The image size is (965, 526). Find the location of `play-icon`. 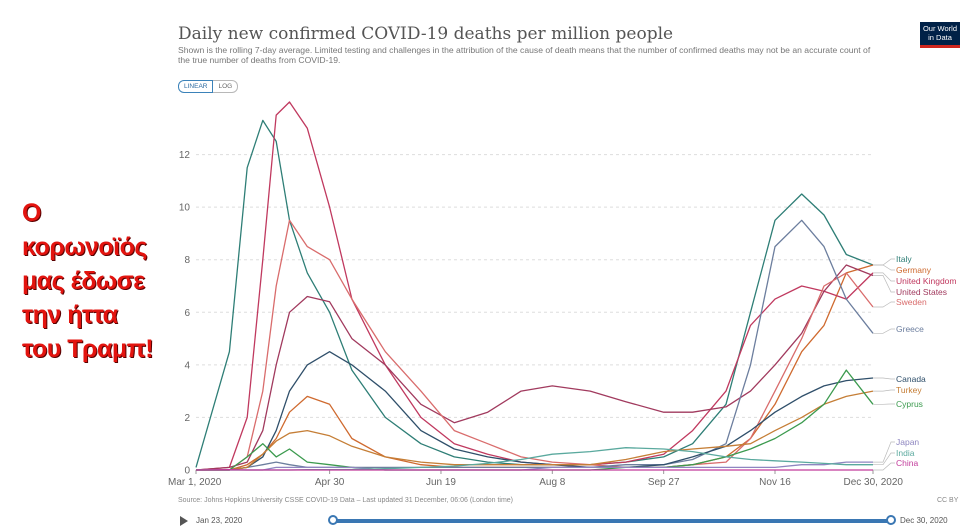

play-icon is located at coordinates (184, 521).